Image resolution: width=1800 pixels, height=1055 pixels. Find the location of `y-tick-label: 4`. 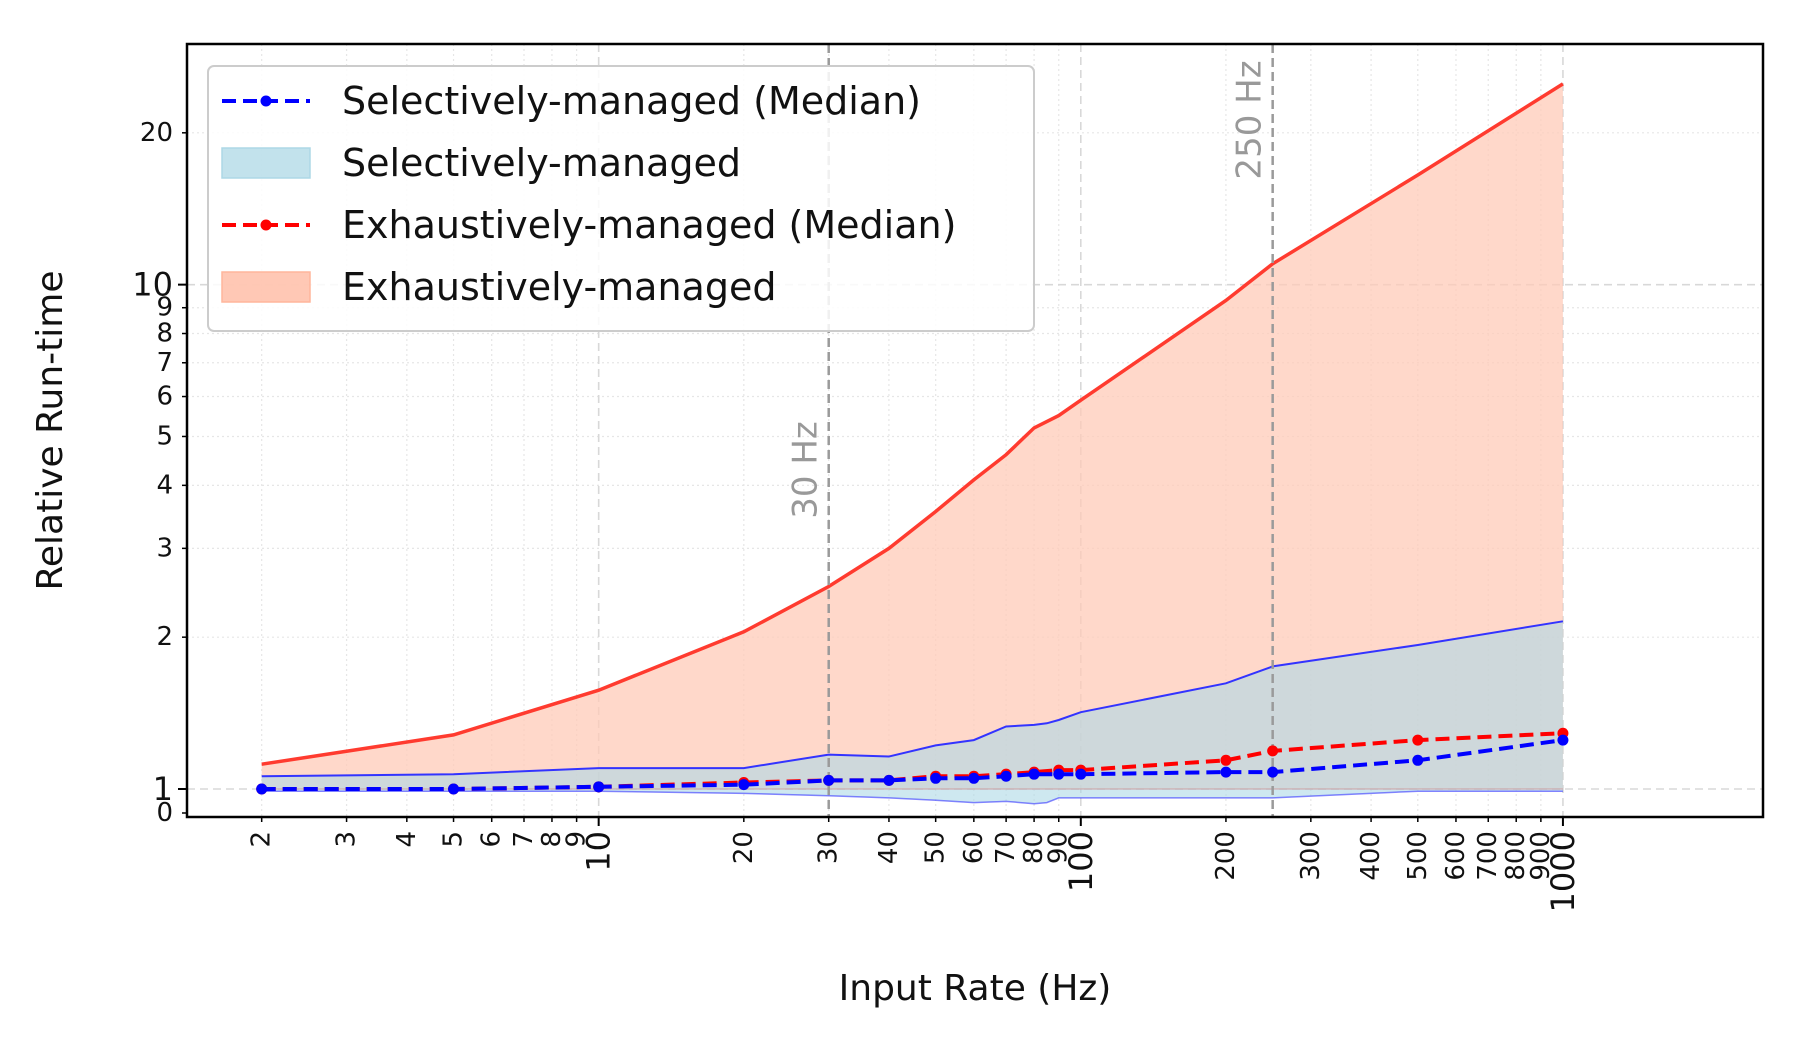

y-tick-label: 4 is located at coordinates (164, 485).